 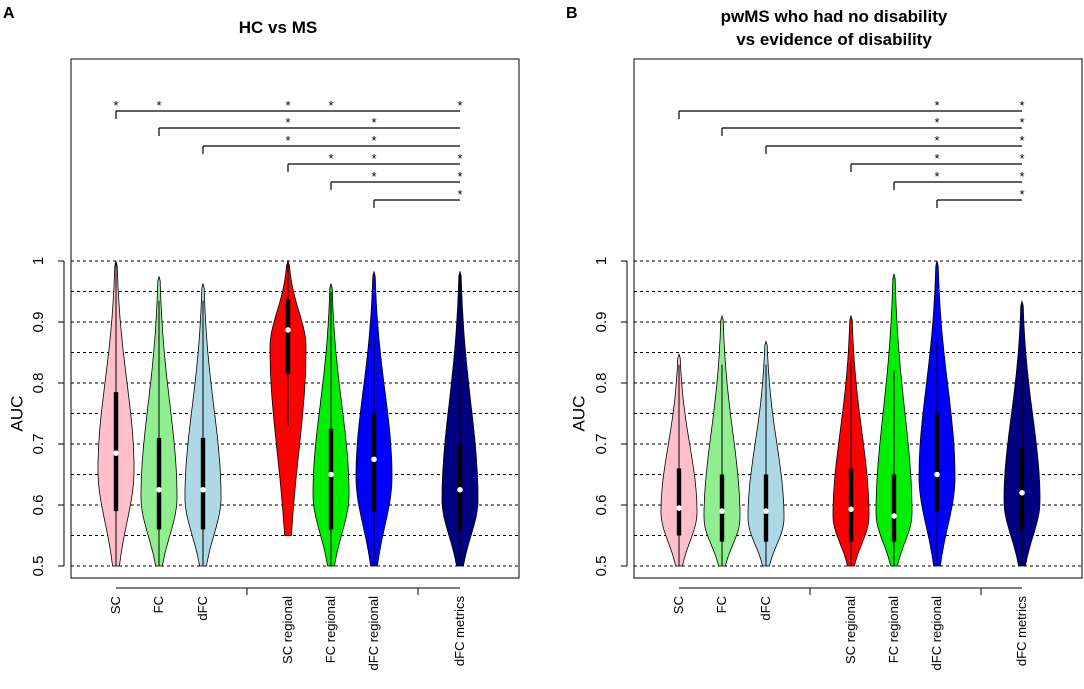 I want to click on panel-a-category-label-dfc: dFC, so click(x=202, y=608).